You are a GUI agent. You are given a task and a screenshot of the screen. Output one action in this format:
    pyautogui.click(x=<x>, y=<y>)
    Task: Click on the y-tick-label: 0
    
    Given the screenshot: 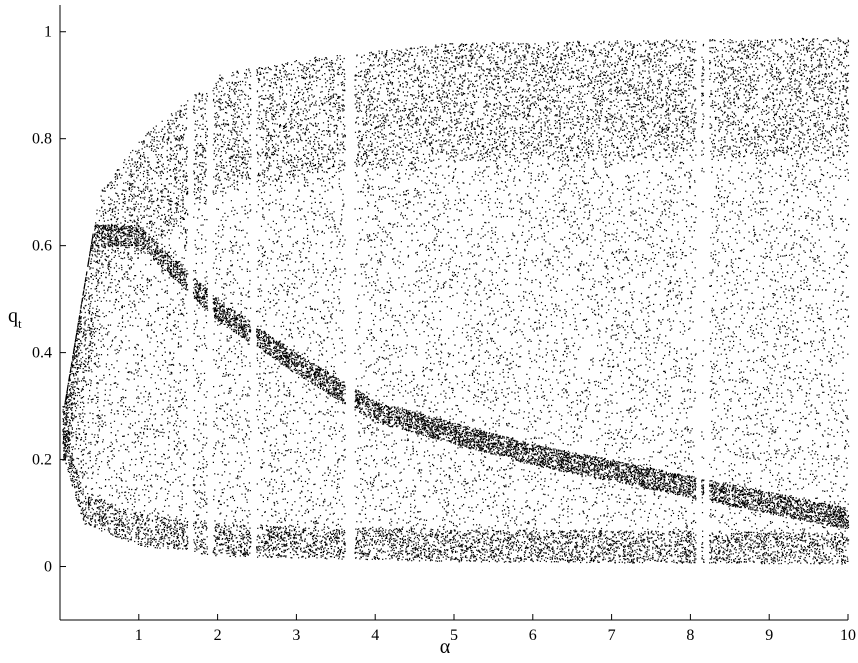 What is the action you would take?
    pyautogui.click(x=48, y=567)
    